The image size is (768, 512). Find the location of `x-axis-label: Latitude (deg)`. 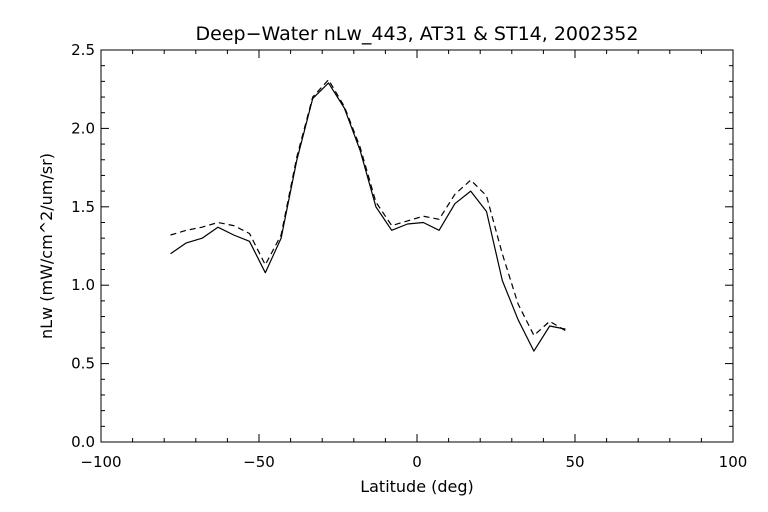

x-axis-label: Latitude (deg) is located at coordinates (417, 486).